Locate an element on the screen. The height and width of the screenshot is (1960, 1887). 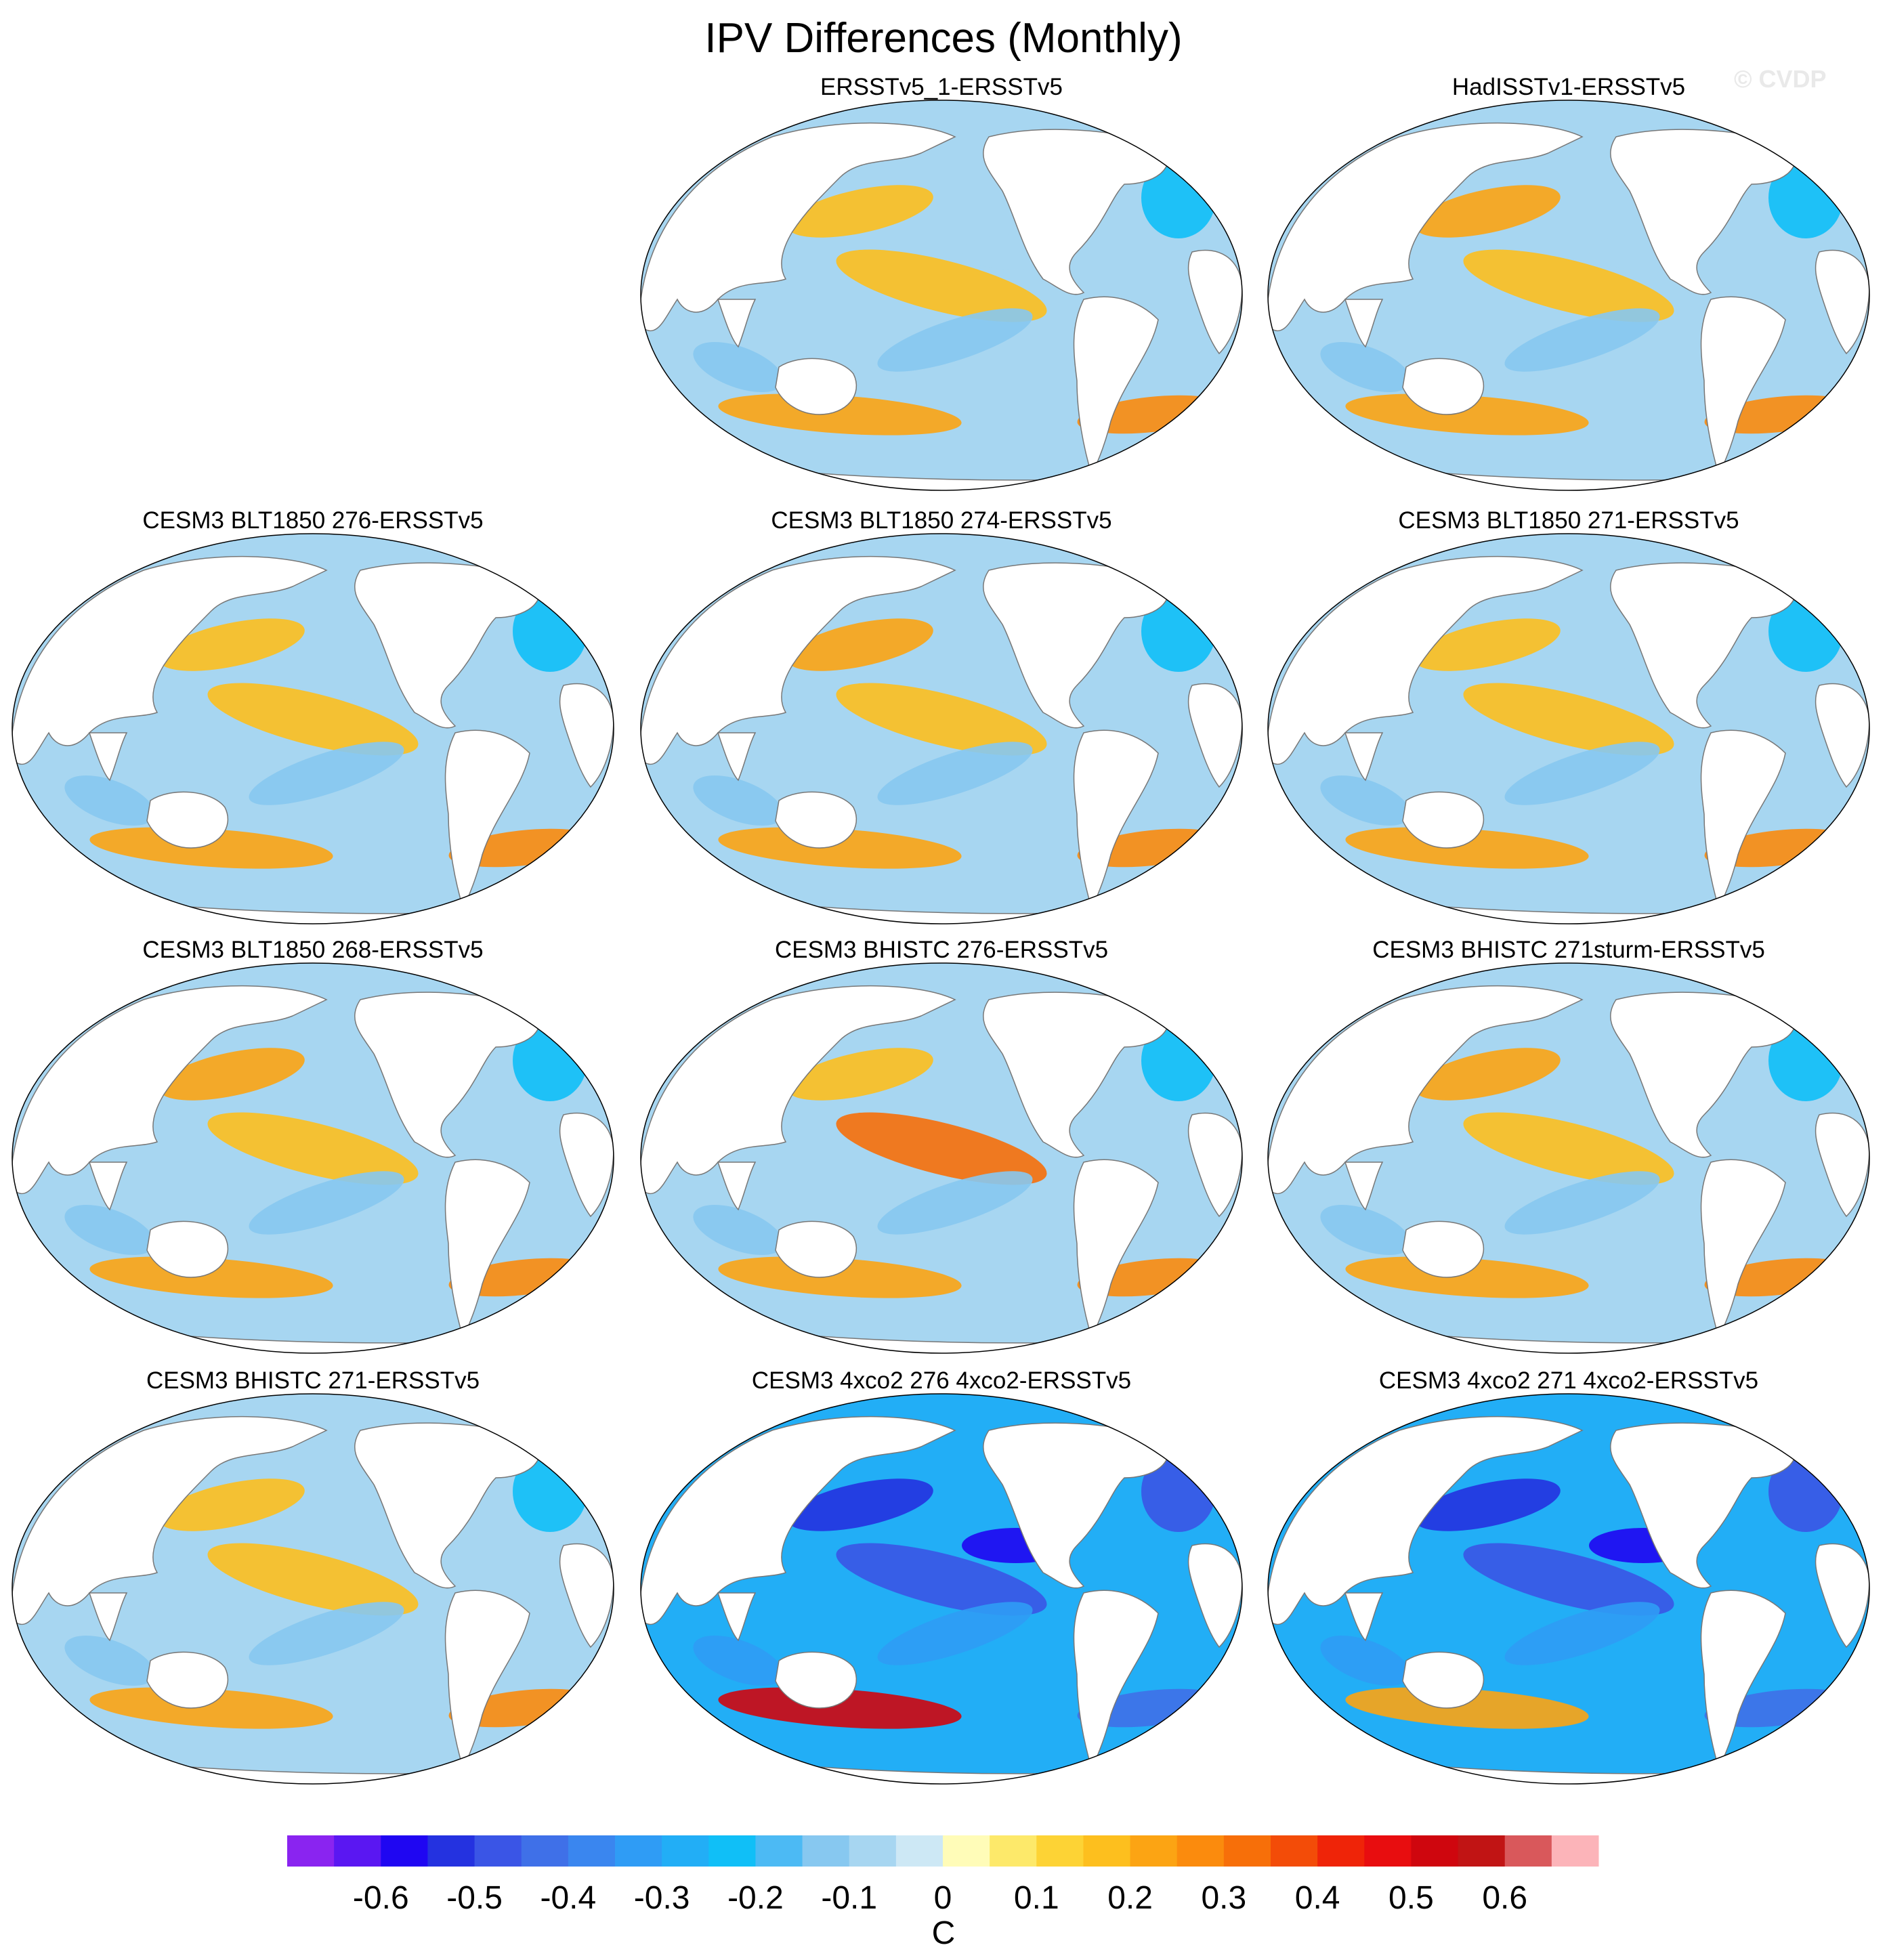
colorbar-tick-label: 0.5 is located at coordinates (1411, 1898).